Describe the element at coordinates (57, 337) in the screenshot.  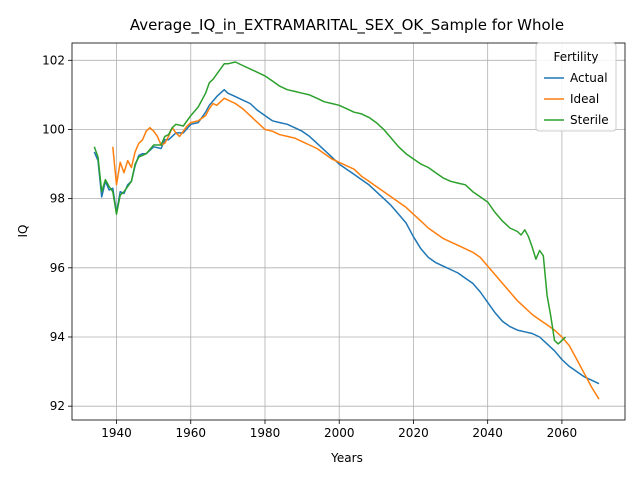
I see `y-tick-label: 94` at that location.